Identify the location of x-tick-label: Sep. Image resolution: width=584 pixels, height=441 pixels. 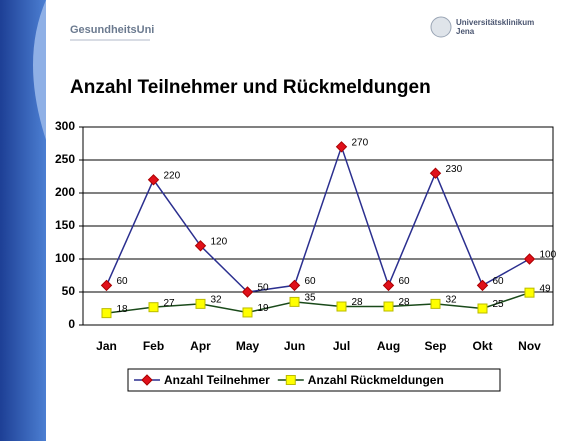
(435, 346).